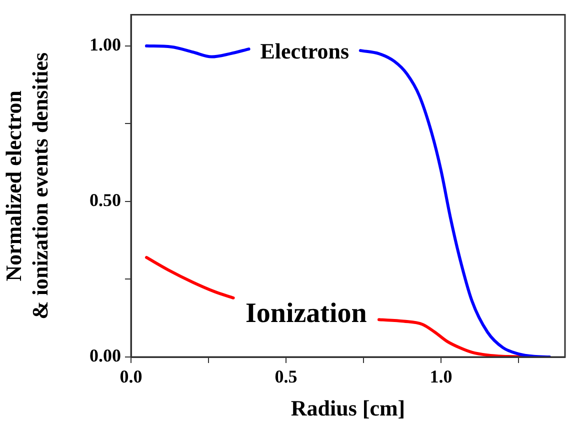  Describe the element at coordinates (306, 314) in the screenshot. I see `series-label: Ionization` at that location.